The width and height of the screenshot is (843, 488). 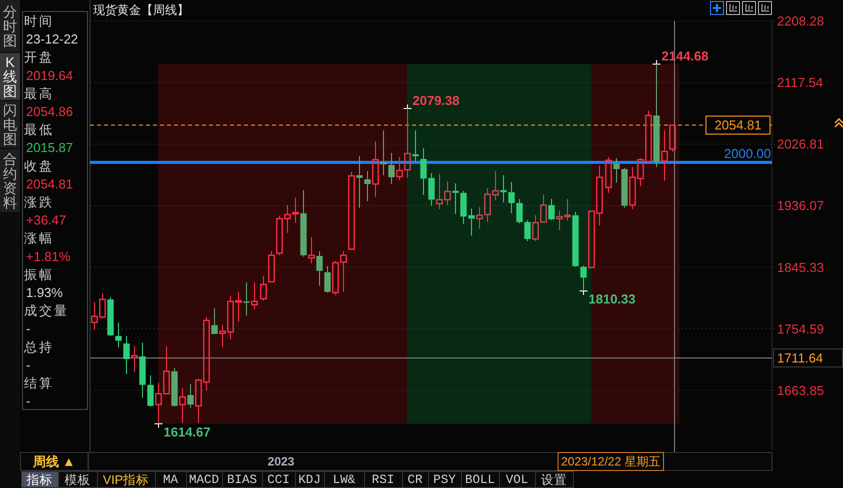 What do you see at coordinates (610, 461) in the screenshot?
I see `text: 2023/12/22 星期五` at bounding box center [610, 461].